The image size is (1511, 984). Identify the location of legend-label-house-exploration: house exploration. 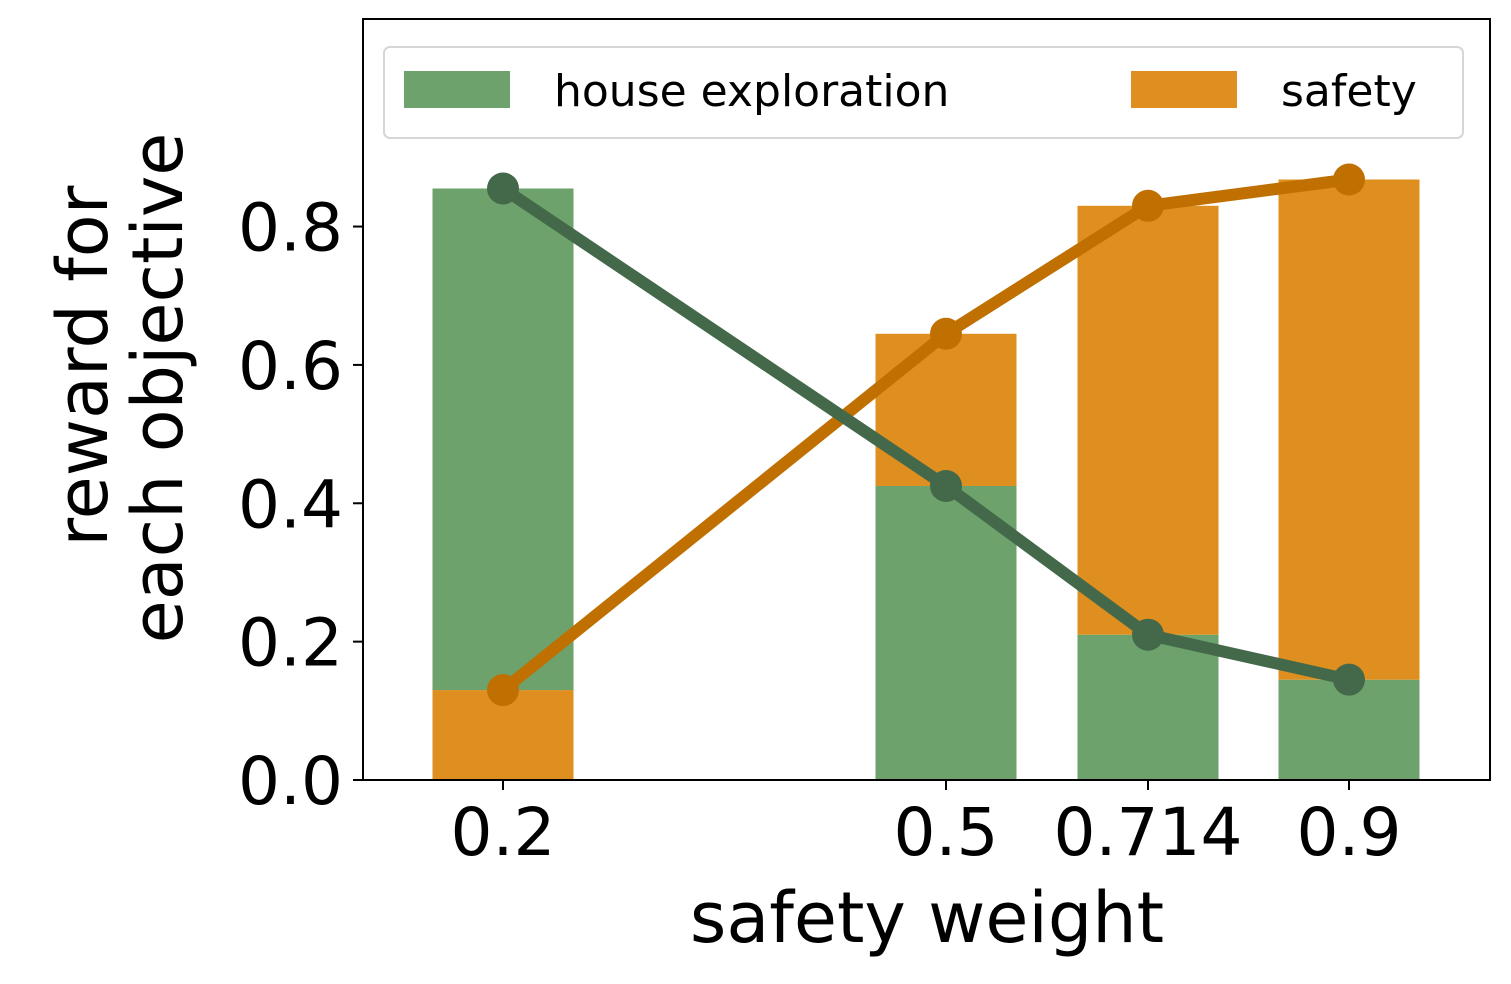
(751, 91).